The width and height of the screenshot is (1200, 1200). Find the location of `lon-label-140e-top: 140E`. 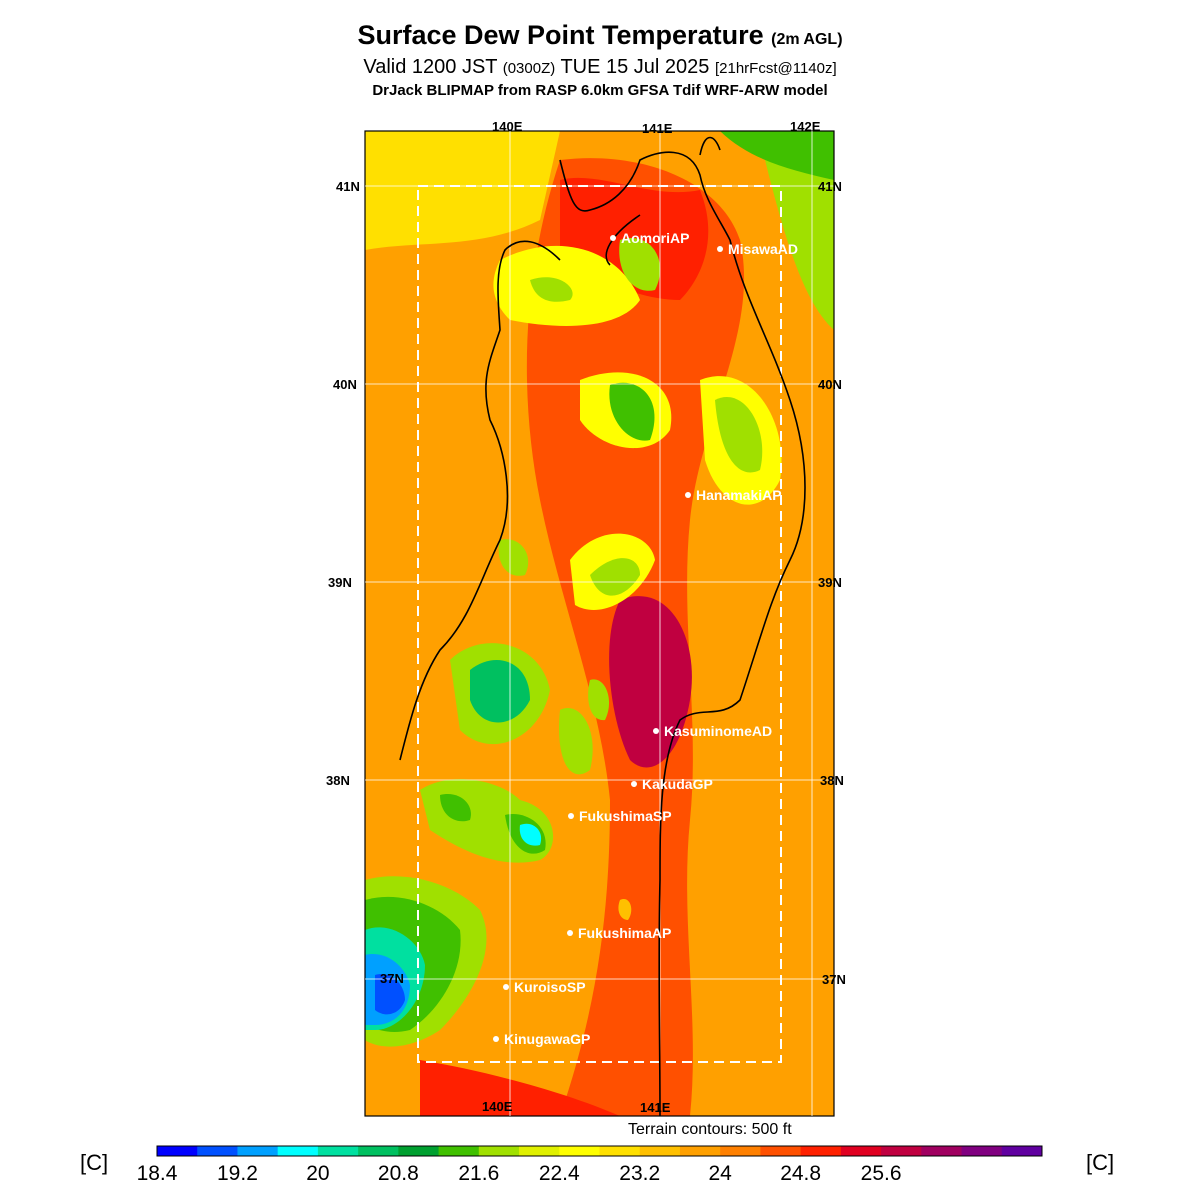

lon-label-140e-top: 140E is located at coordinates (507, 126).